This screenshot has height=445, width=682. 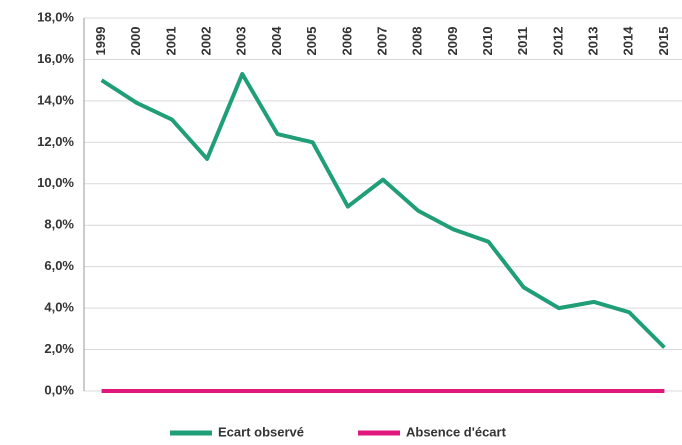 I want to click on x-tick-label: 2009, so click(x=452, y=41).